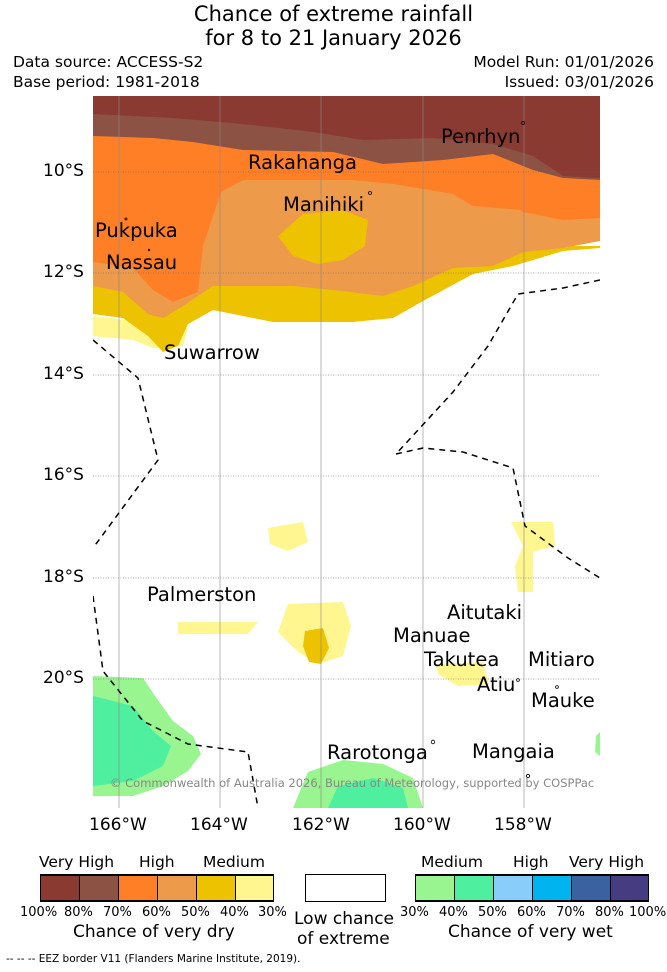 The width and height of the screenshot is (667, 972). I want to click on place-pukpuka: Pukpuka, so click(136, 230).